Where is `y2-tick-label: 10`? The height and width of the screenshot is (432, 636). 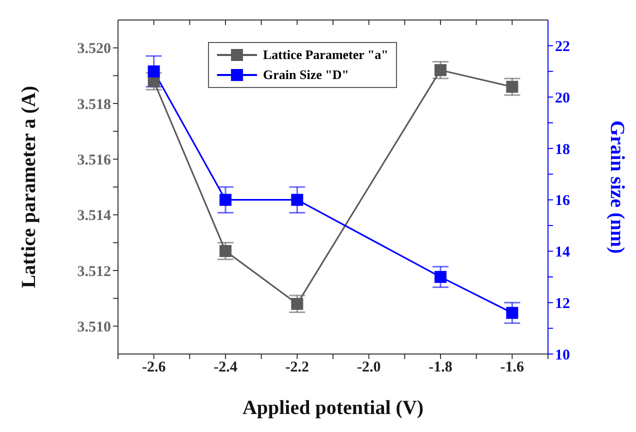
y2-tick-label: 10 is located at coordinates (562, 355).